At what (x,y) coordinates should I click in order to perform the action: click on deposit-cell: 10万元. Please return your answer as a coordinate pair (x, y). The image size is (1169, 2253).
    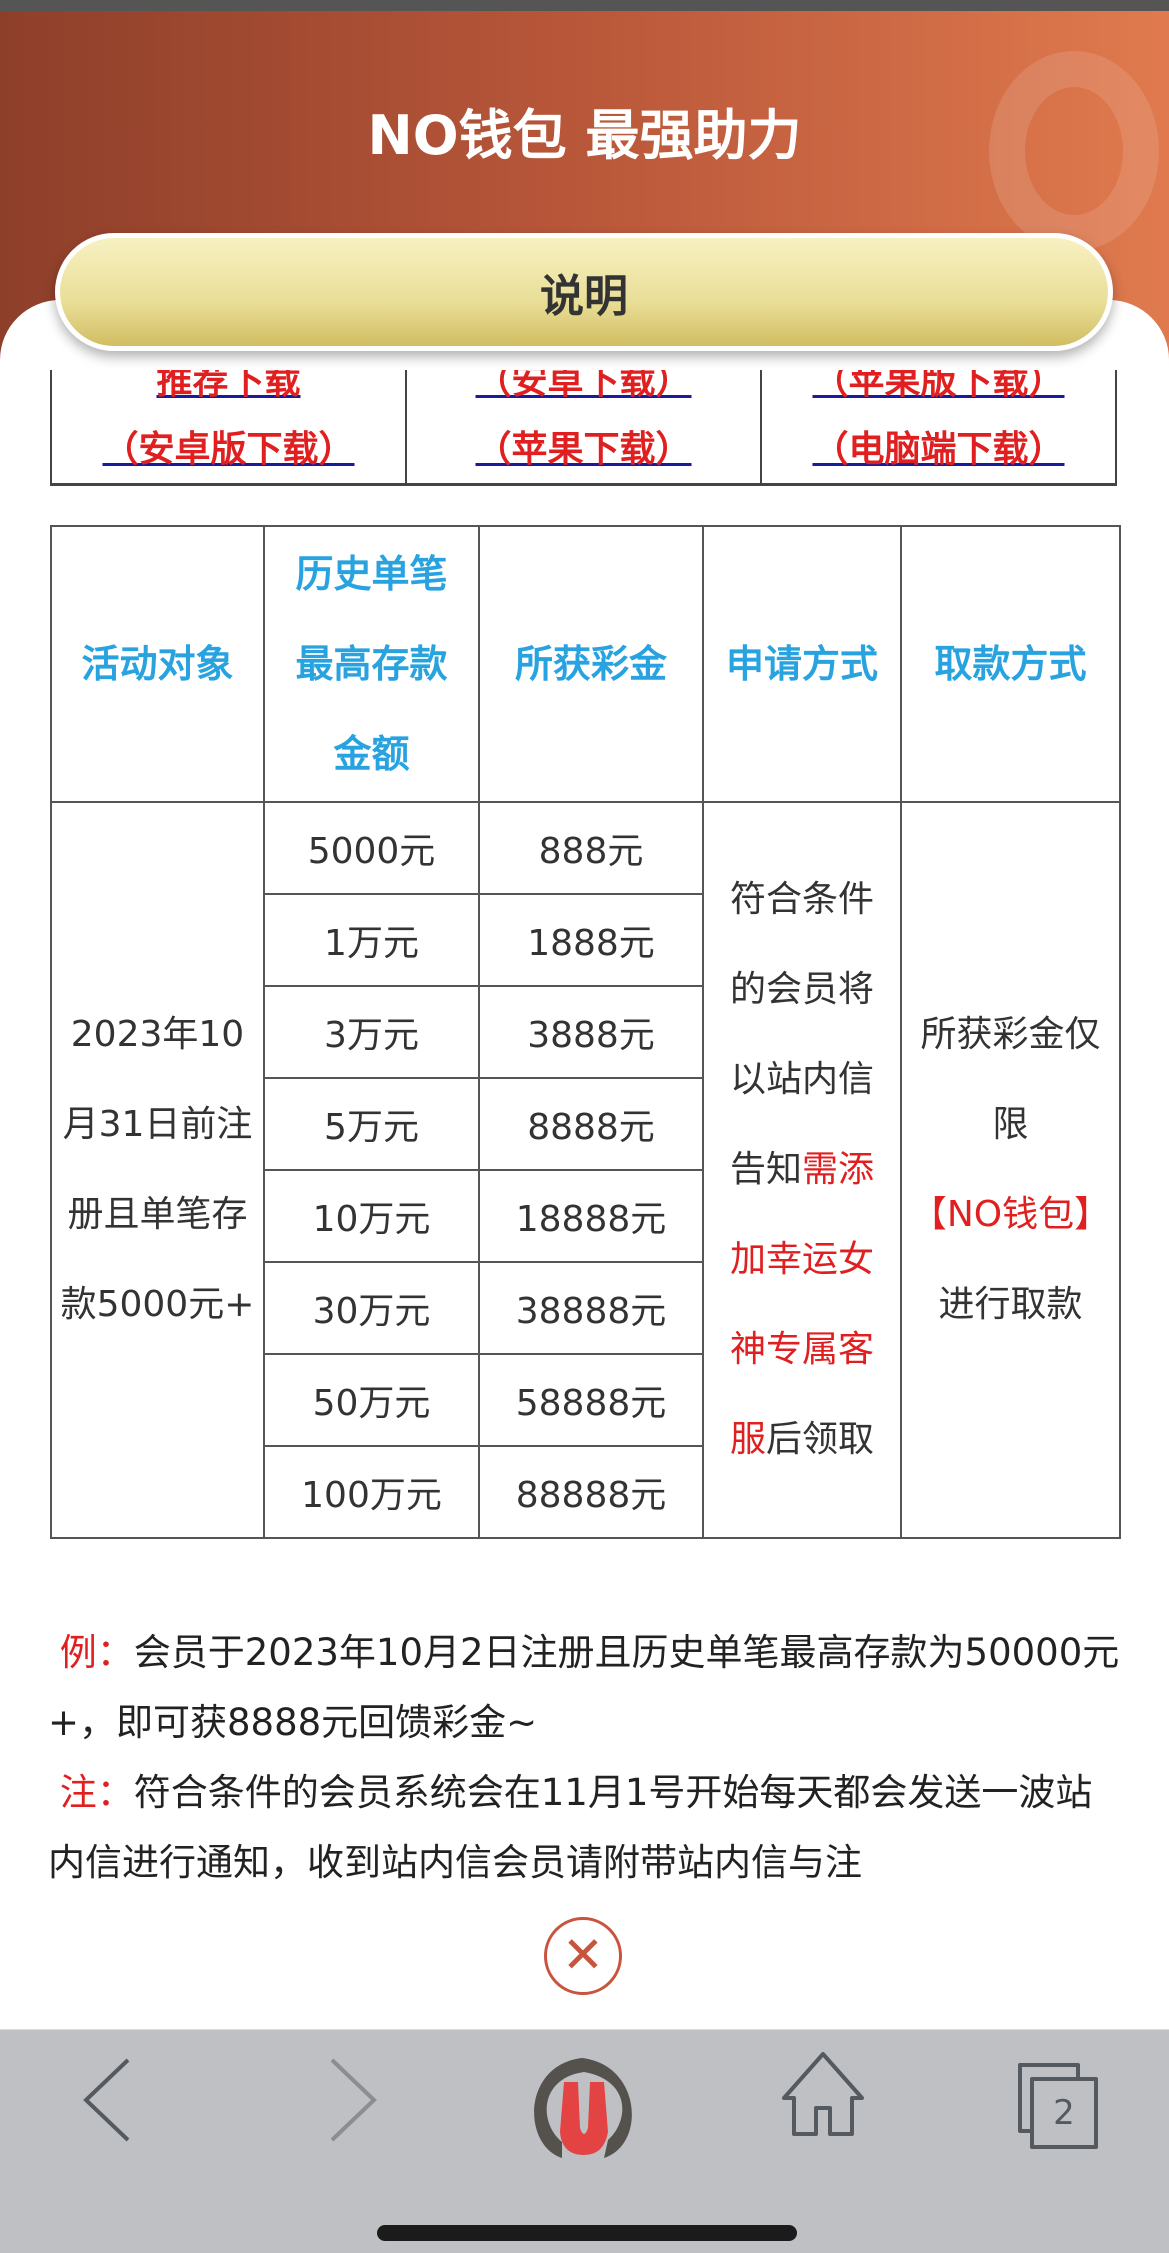
    Looking at the image, I should click on (371, 1216).